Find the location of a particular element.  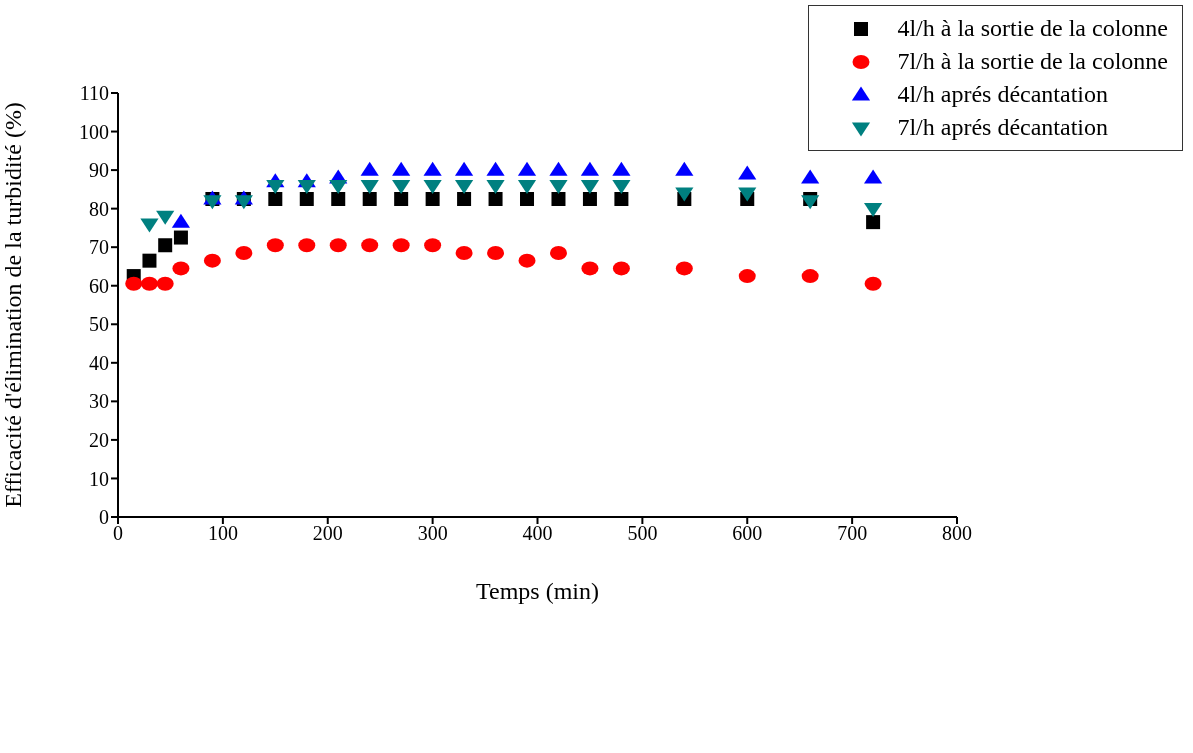

y-tick-label: 70 is located at coordinates (99, 247).